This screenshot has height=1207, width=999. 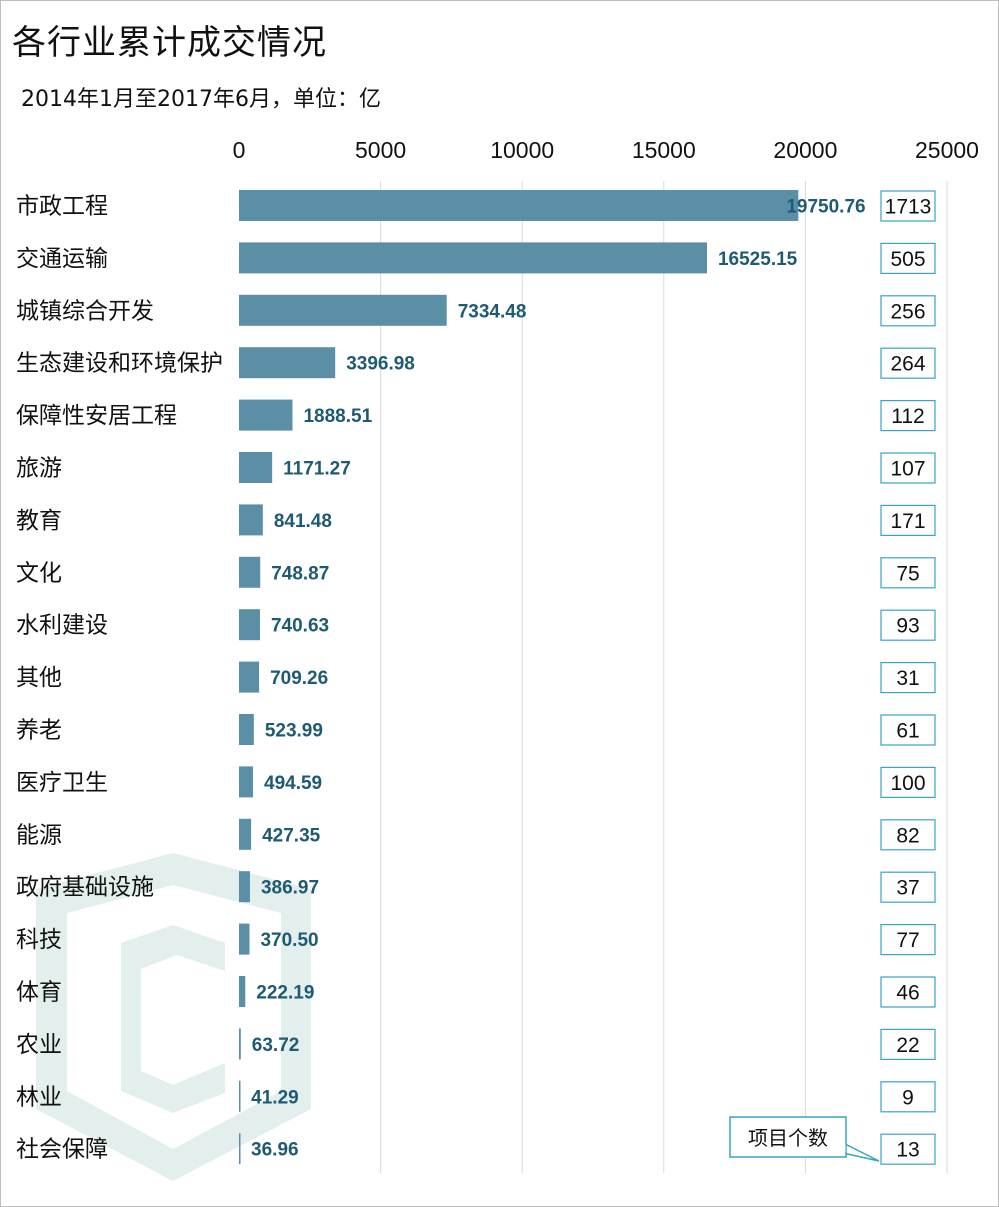 I want to click on project-count: 505, so click(x=907, y=259).